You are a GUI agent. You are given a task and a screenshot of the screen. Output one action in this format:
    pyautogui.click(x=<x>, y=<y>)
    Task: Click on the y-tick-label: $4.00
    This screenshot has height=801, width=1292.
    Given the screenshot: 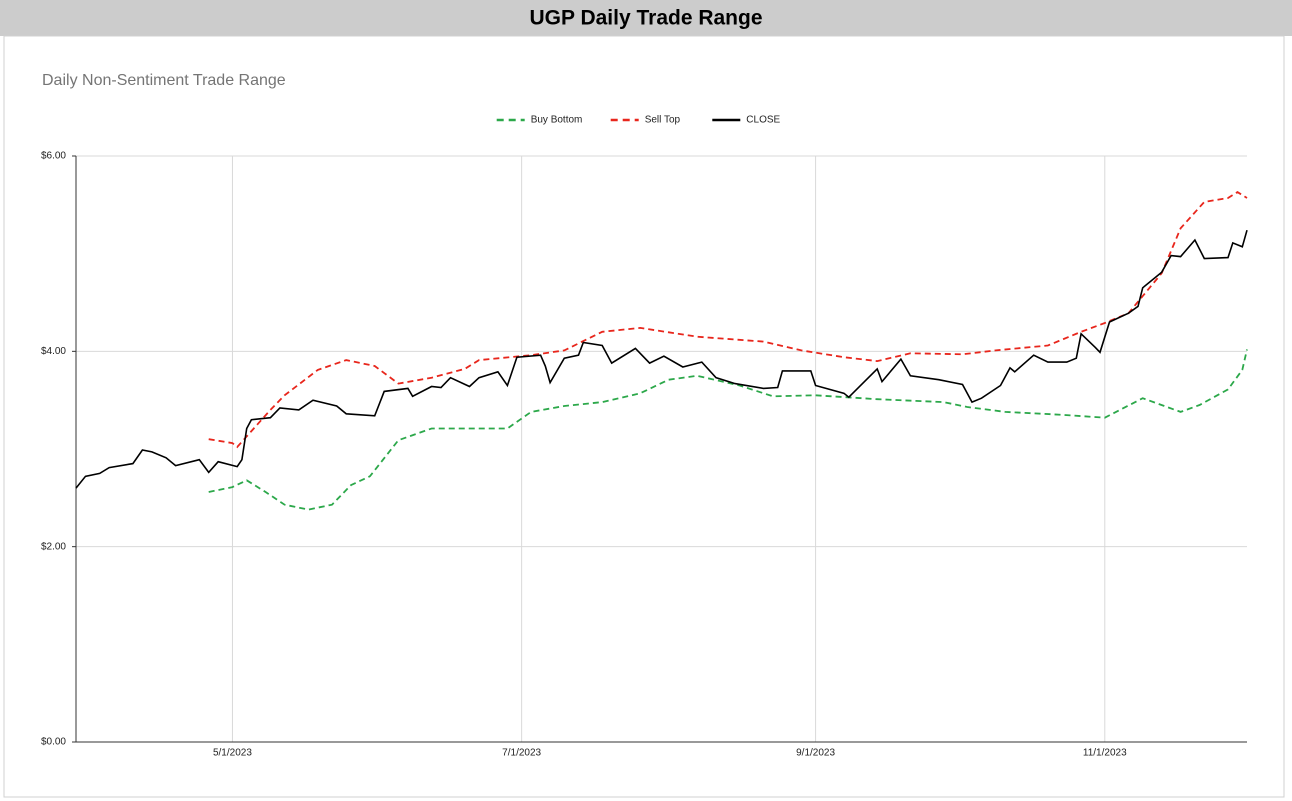 What is the action you would take?
    pyautogui.click(x=53, y=351)
    